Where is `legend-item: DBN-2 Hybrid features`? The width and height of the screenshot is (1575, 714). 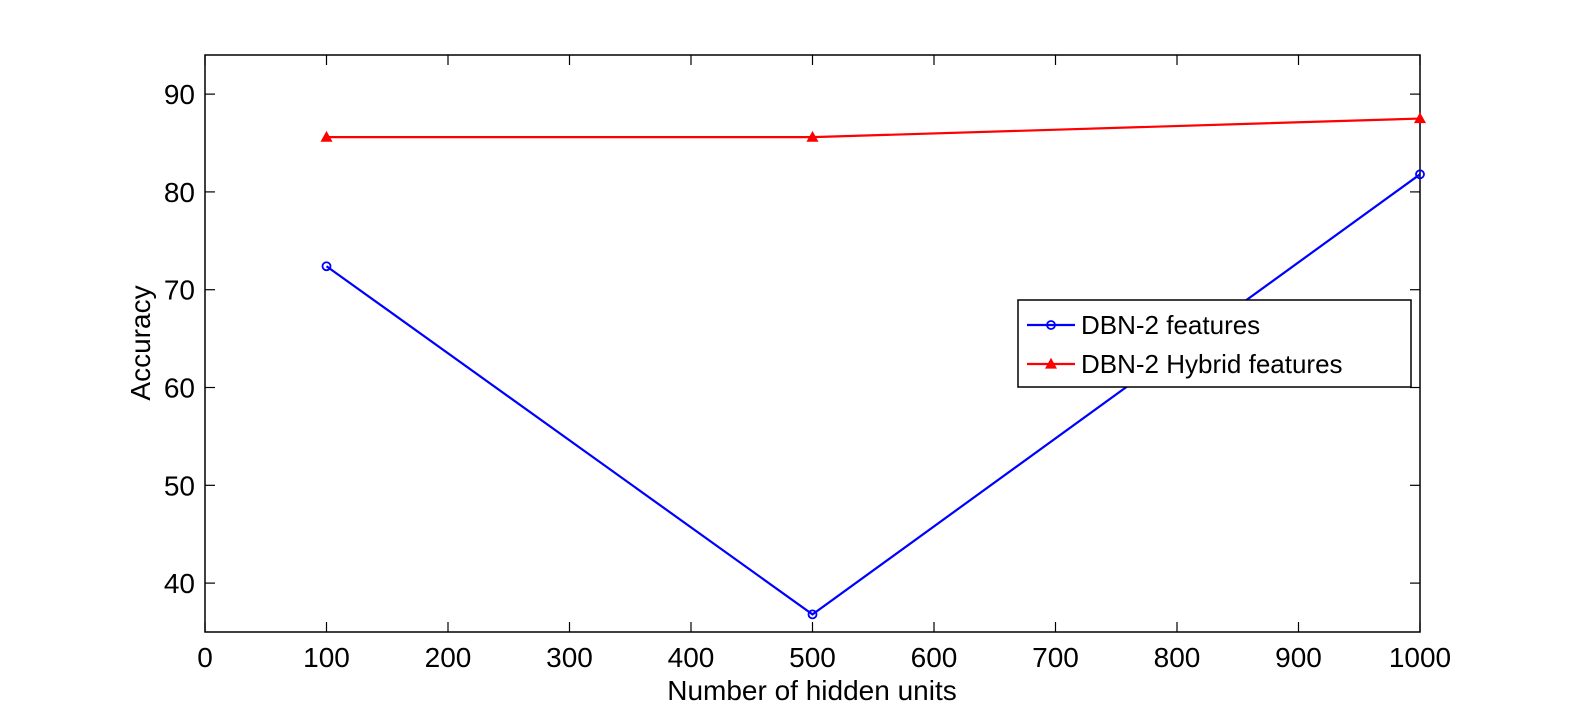
legend-item: DBN-2 Hybrid features is located at coordinates (1185, 364).